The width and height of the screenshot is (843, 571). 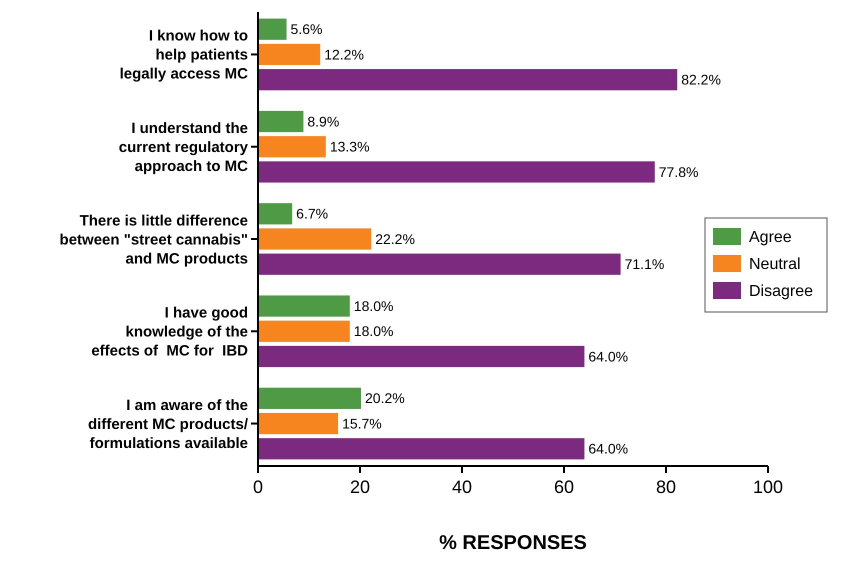 I want to click on data-label: 8.9%, so click(x=323, y=121).